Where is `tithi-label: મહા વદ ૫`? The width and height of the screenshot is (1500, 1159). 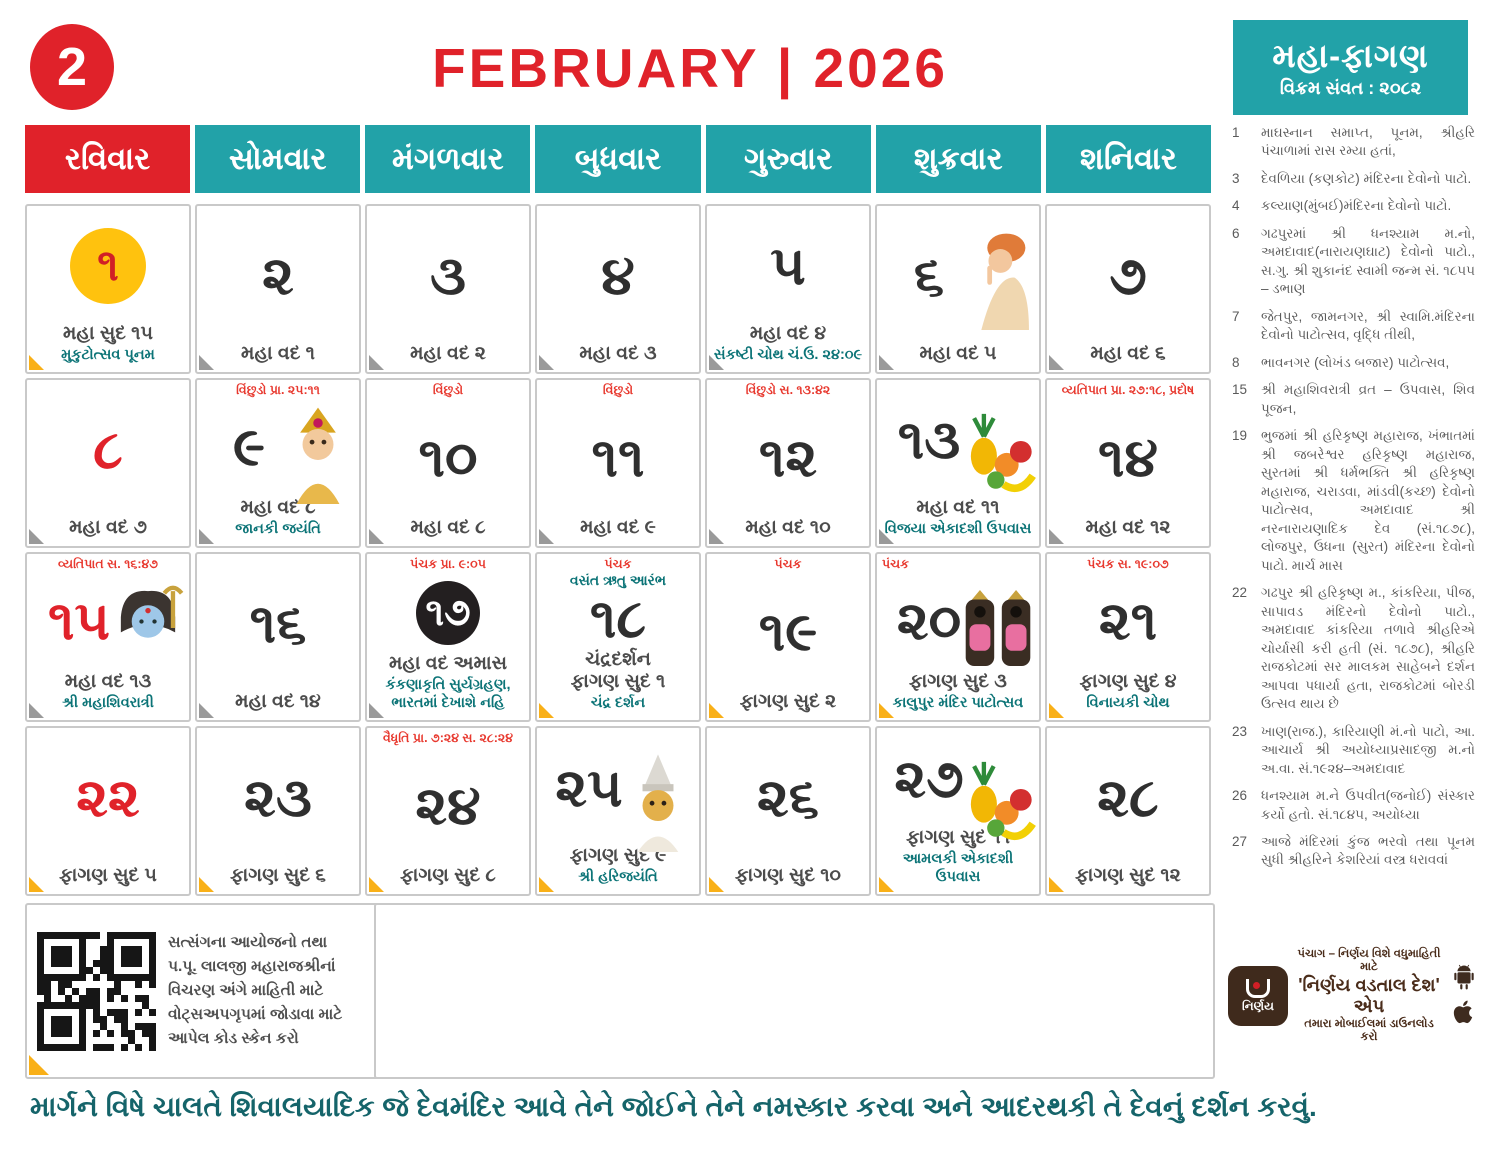 tithi-label: મહા વદ ૫ is located at coordinates (958, 354).